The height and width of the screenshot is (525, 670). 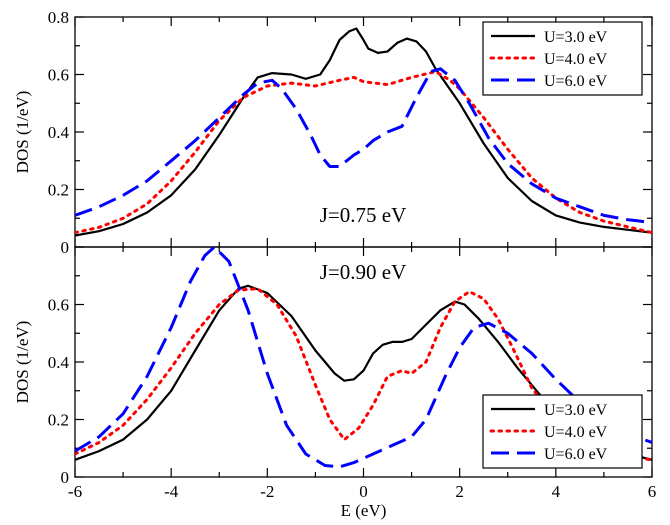 I want to click on panel-annotation: J=0.75 eV, so click(x=363, y=215).